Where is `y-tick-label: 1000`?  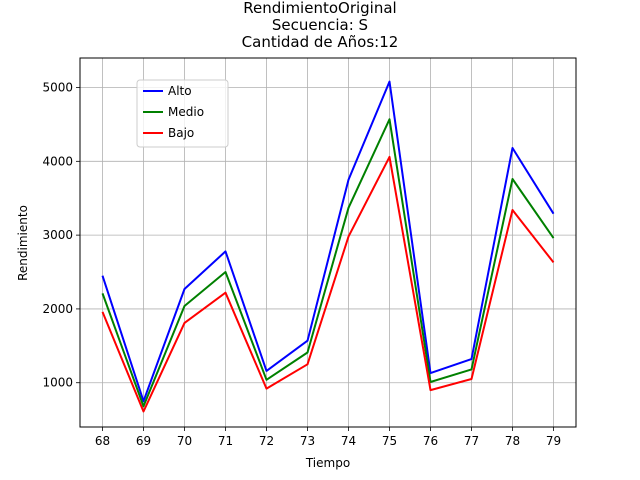
y-tick-label: 1000 is located at coordinates (57, 383).